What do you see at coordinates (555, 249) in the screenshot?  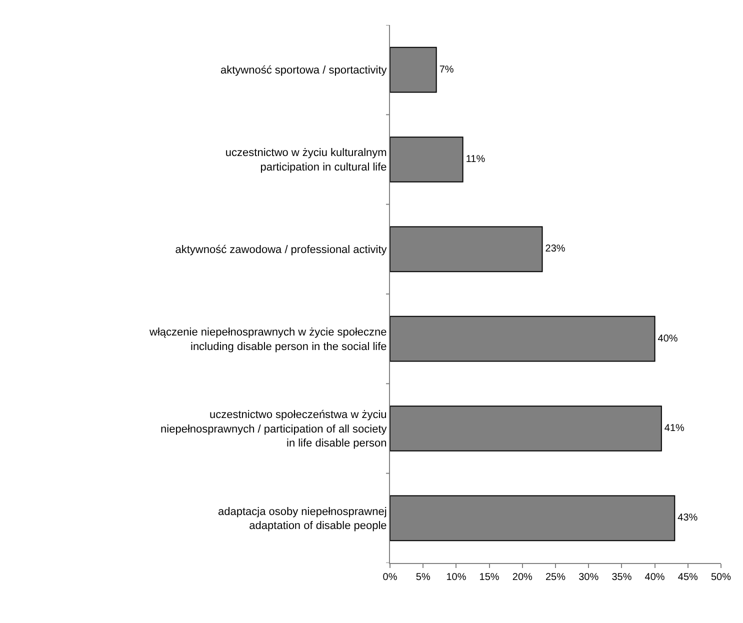 I see `data-label: 23%` at bounding box center [555, 249].